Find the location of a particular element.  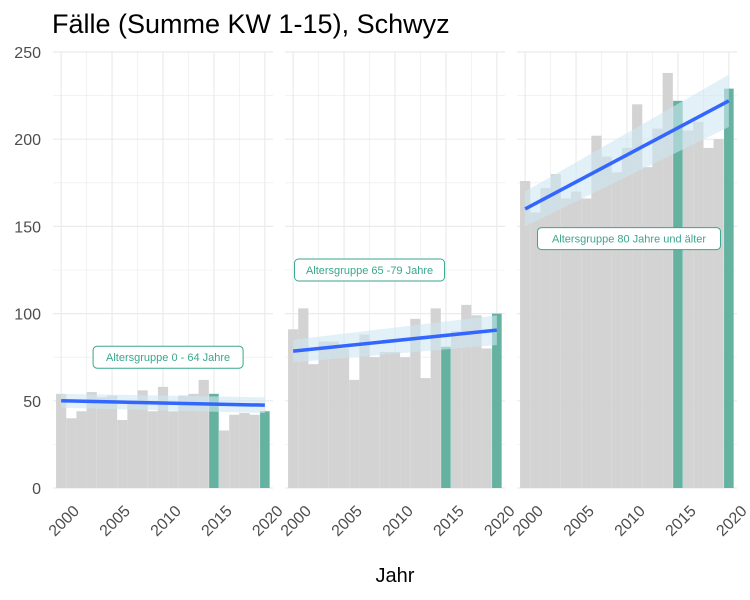

y-tick-label: 50 is located at coordinates (32, 402).